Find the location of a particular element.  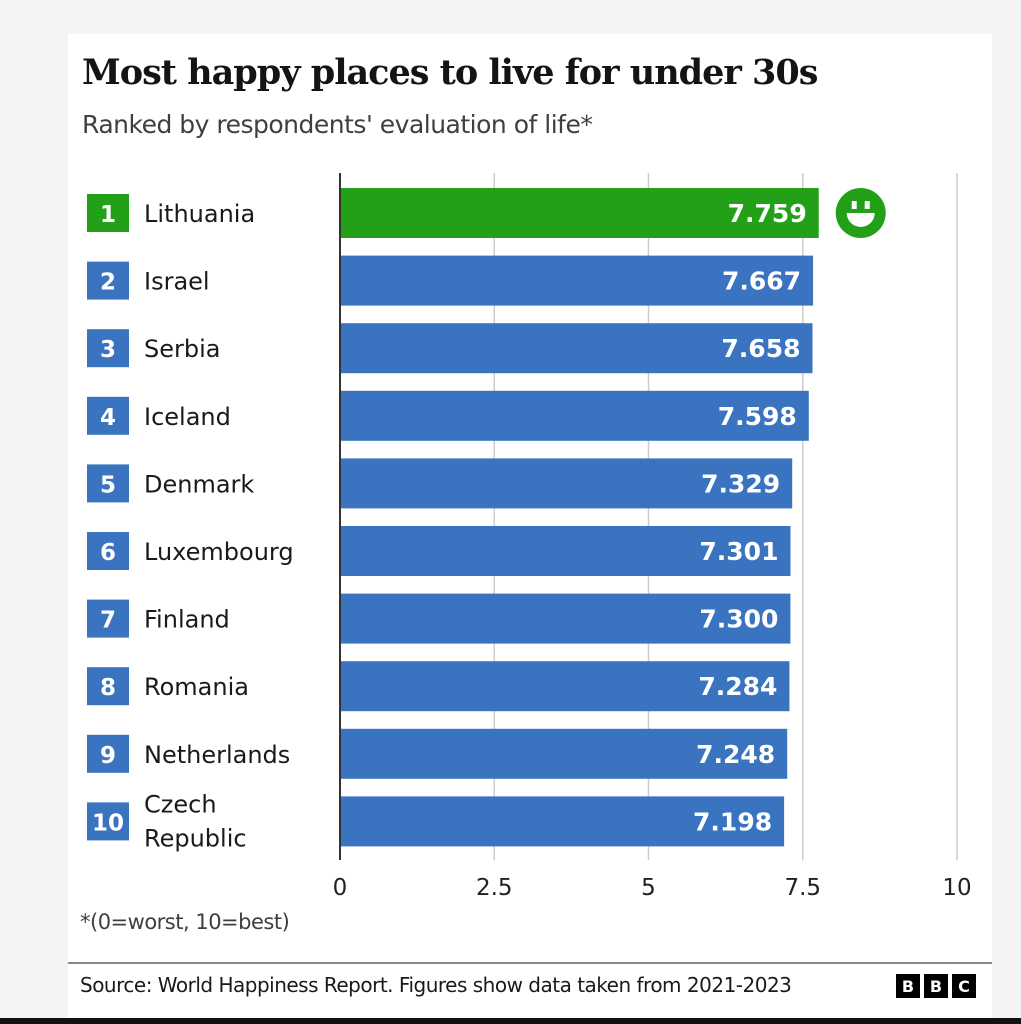

country-label: Finland is located at coordinates (187, 620).